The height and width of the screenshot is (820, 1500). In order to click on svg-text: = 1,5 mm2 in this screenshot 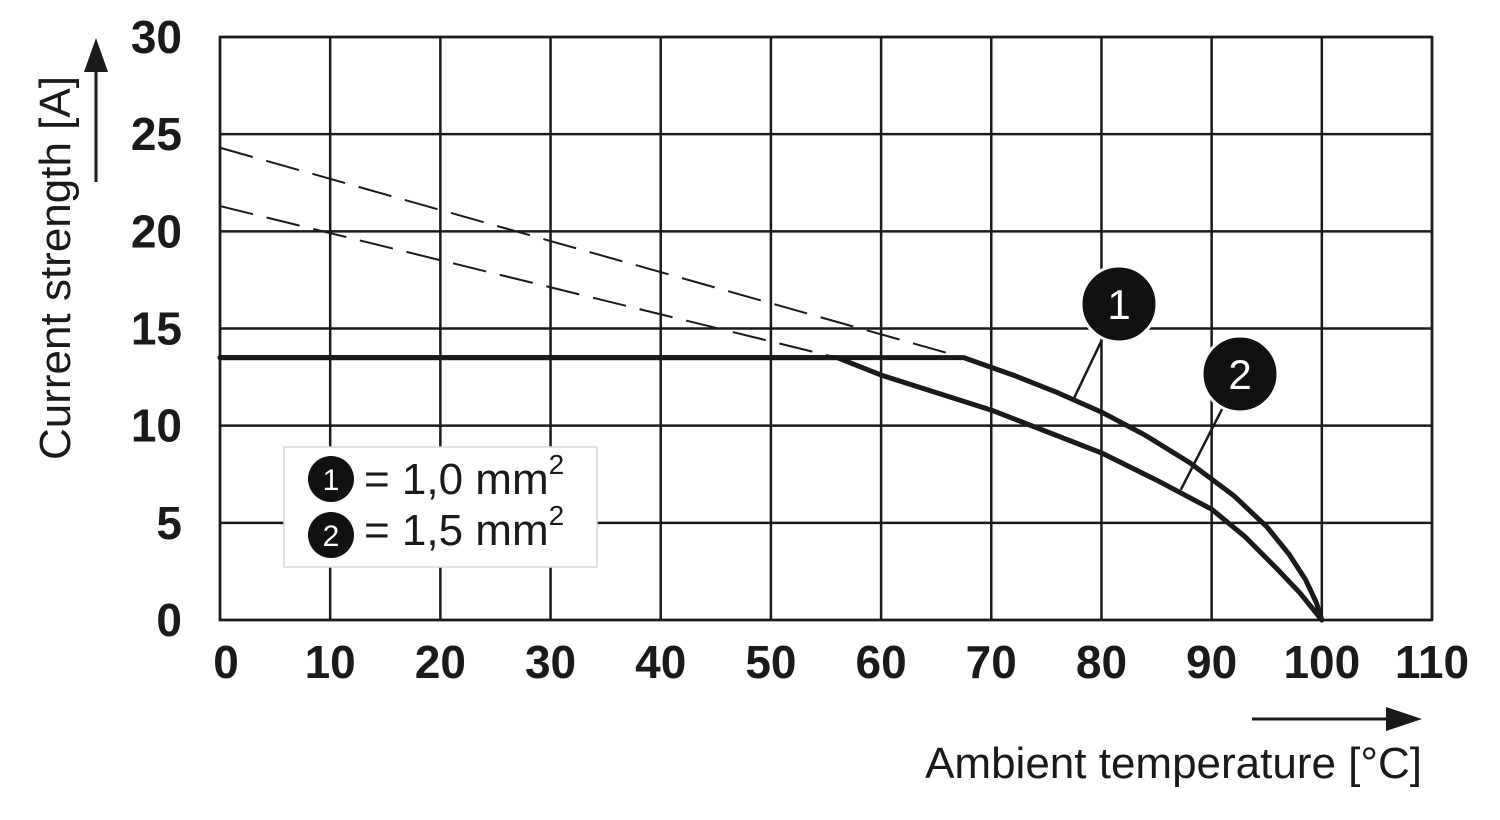, I will do `click(464, 527)`.